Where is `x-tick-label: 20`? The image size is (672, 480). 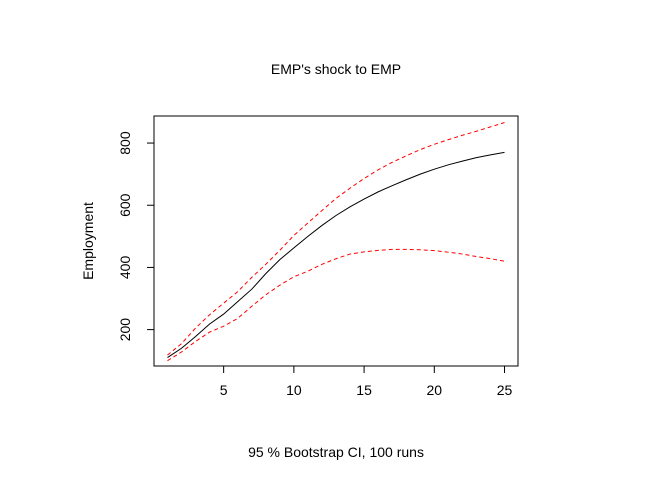
x-tick-label: 20 is located at coordinates (435, 390).